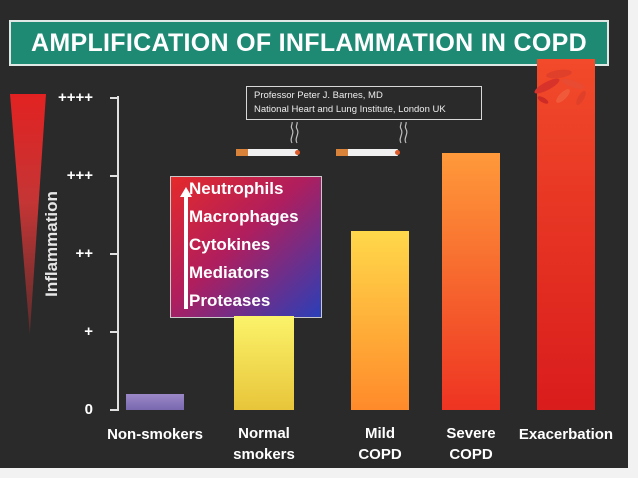  Describe the element at coordinates (380, 444) in the screenshot. I see `x-category-label: Mild COPD` at that location.